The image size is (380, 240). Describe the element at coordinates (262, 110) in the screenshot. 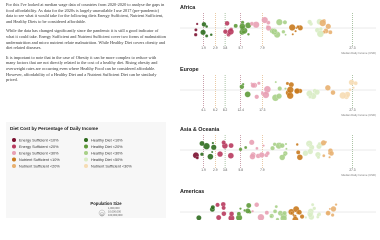

I see `tick-label: 17.3` at that location.